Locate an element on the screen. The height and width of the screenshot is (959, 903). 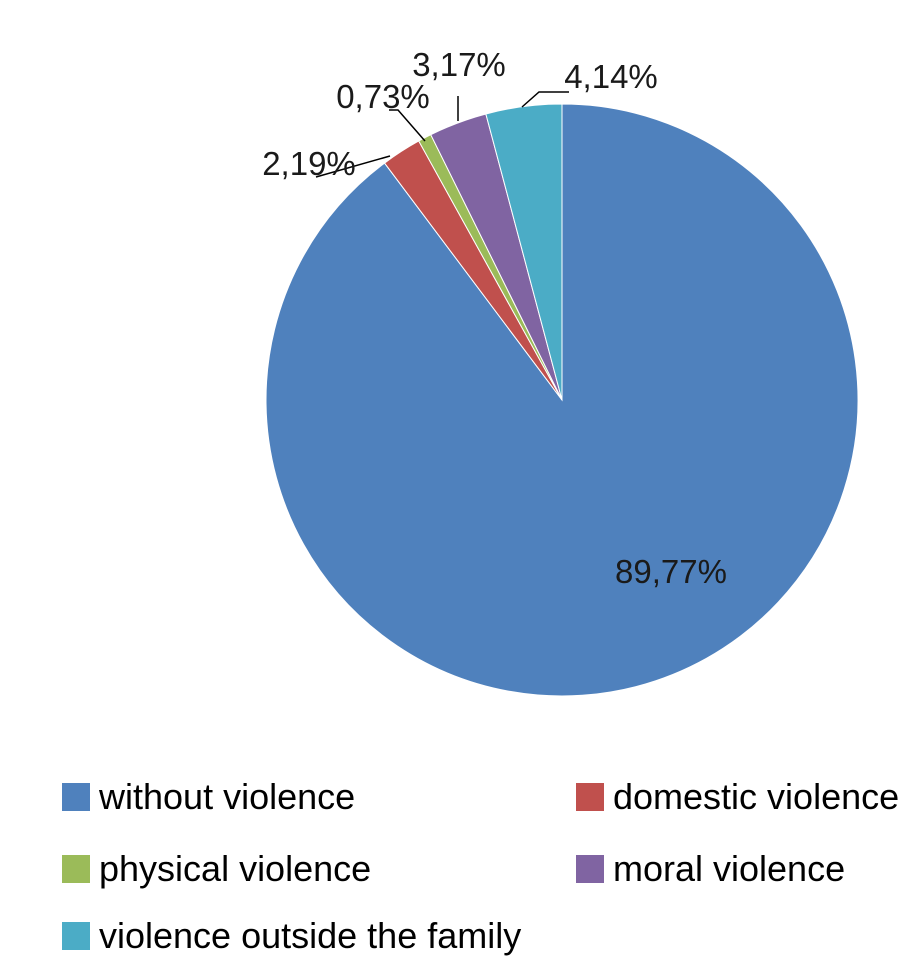
leader-lines is located at coordinates (442, 134).